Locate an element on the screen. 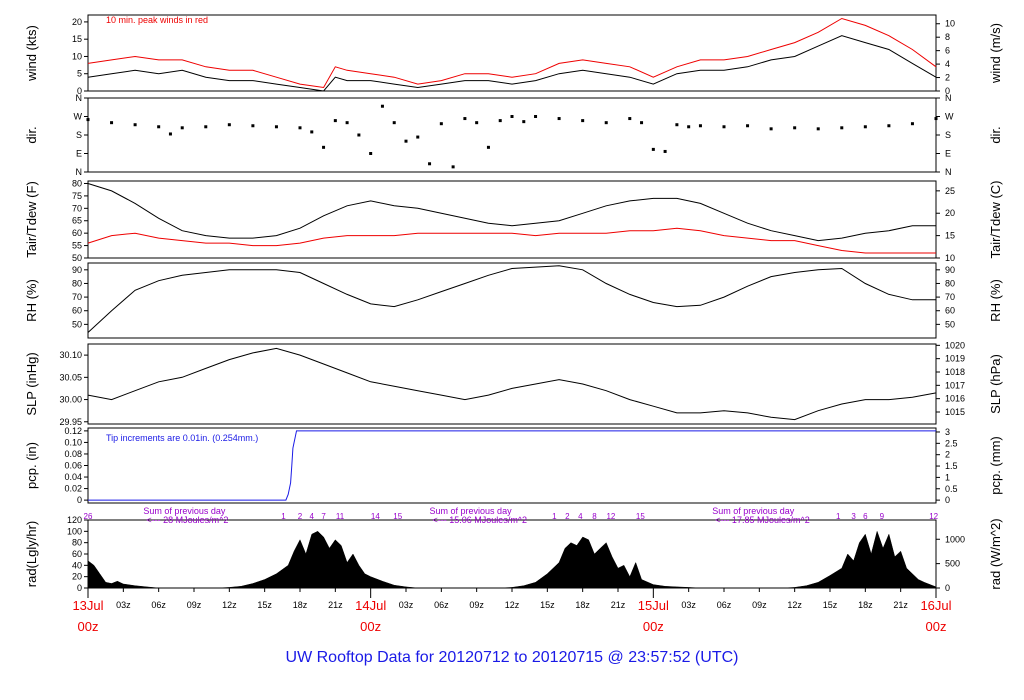 Image resolution: width=1024 pixels, height=700 pixels. hour-mark: 1 is located at coordinates (838, 516).